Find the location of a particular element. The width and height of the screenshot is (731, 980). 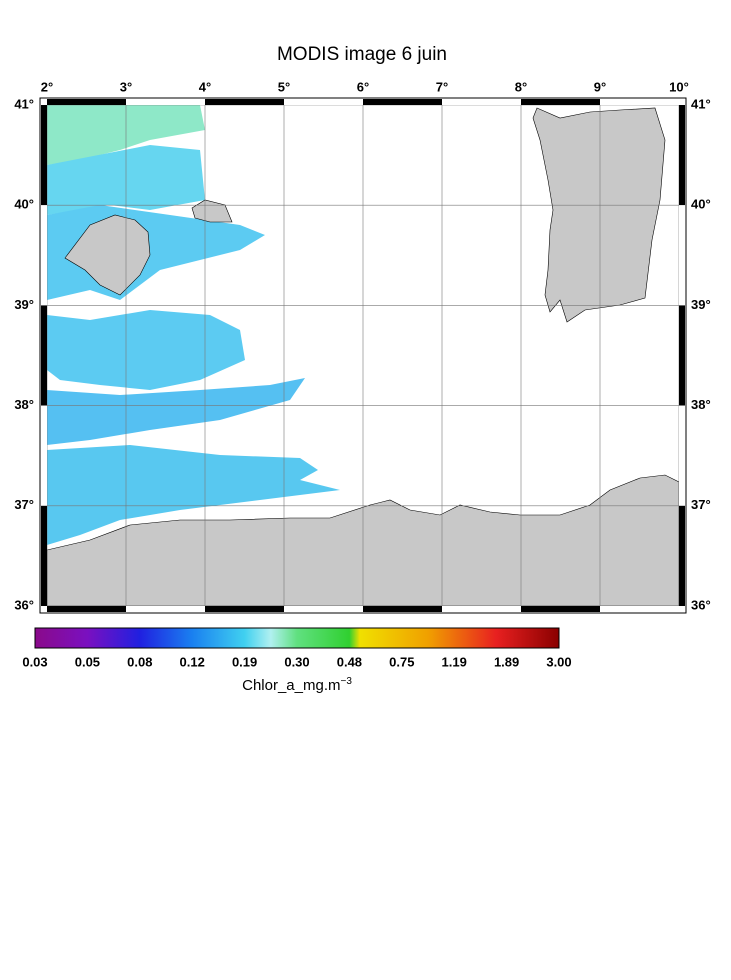

colorbar-label: 0.75 is located at coordinates (401, 661).